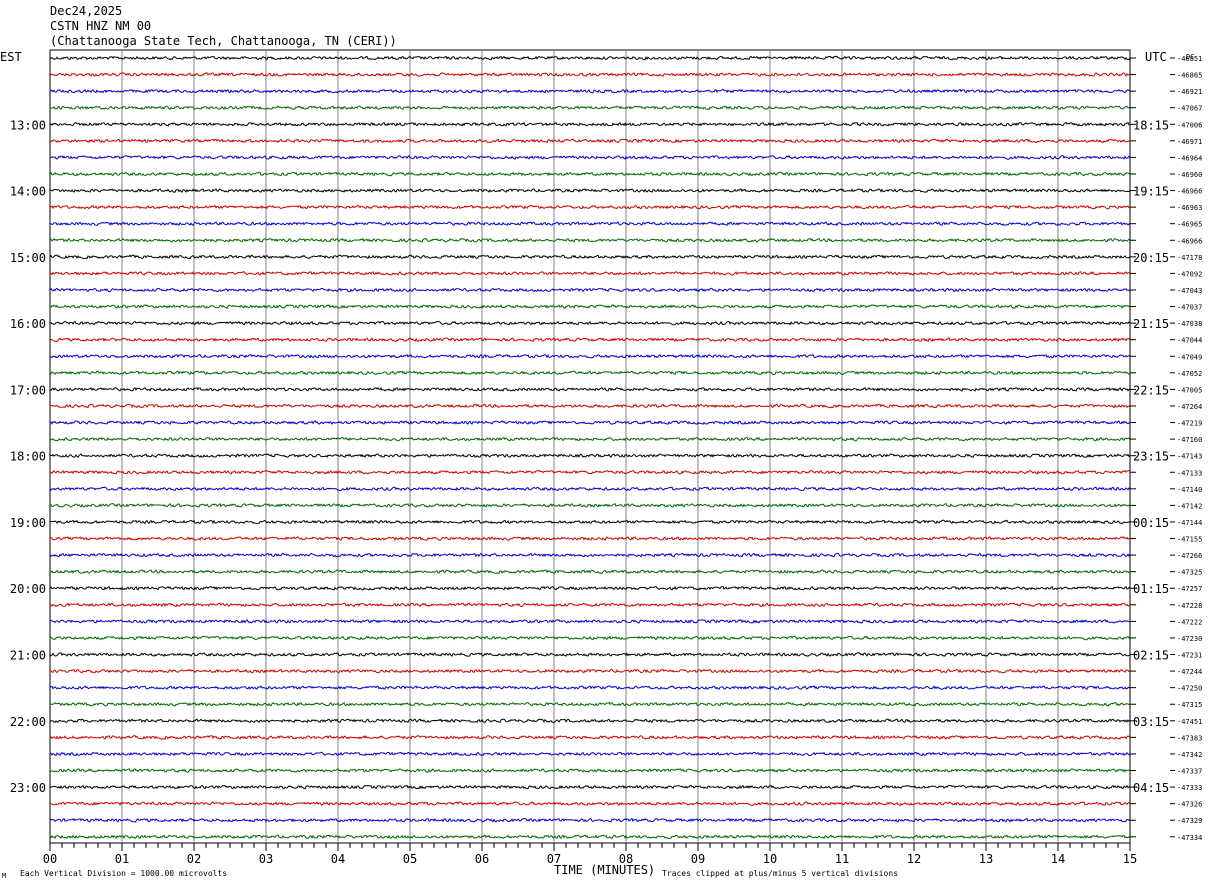 The image size is (1210, 886). I want to click on dc-offset-label: -47043, so click(1189, 291).